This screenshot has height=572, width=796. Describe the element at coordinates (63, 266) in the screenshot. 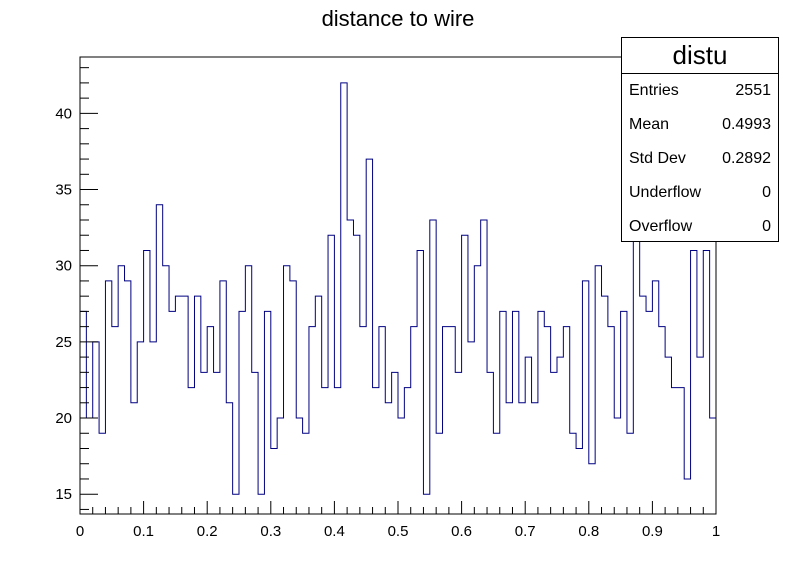

I see `y-tick-label: 30` at that location.